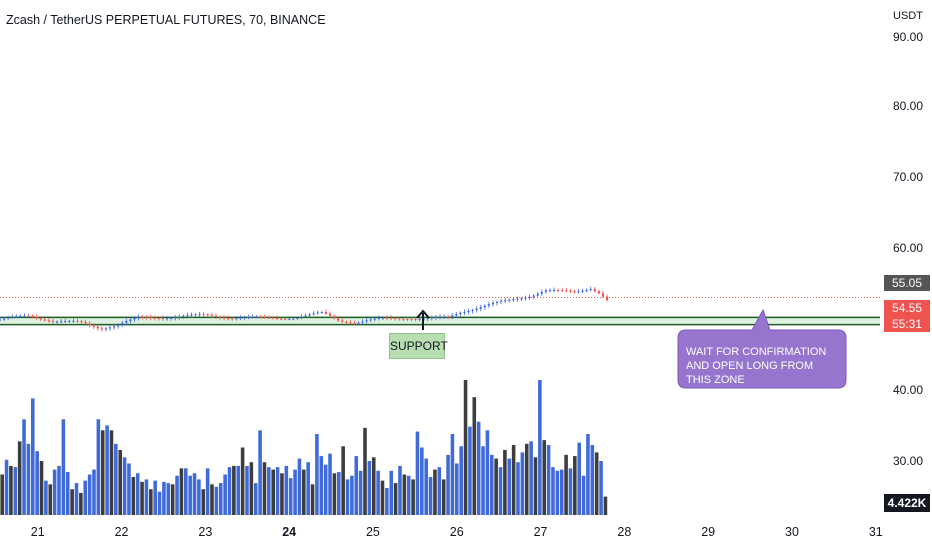  Describe the element at coordinates (624, 532) in the screenshot. I see `time-tick: 28` at that location.